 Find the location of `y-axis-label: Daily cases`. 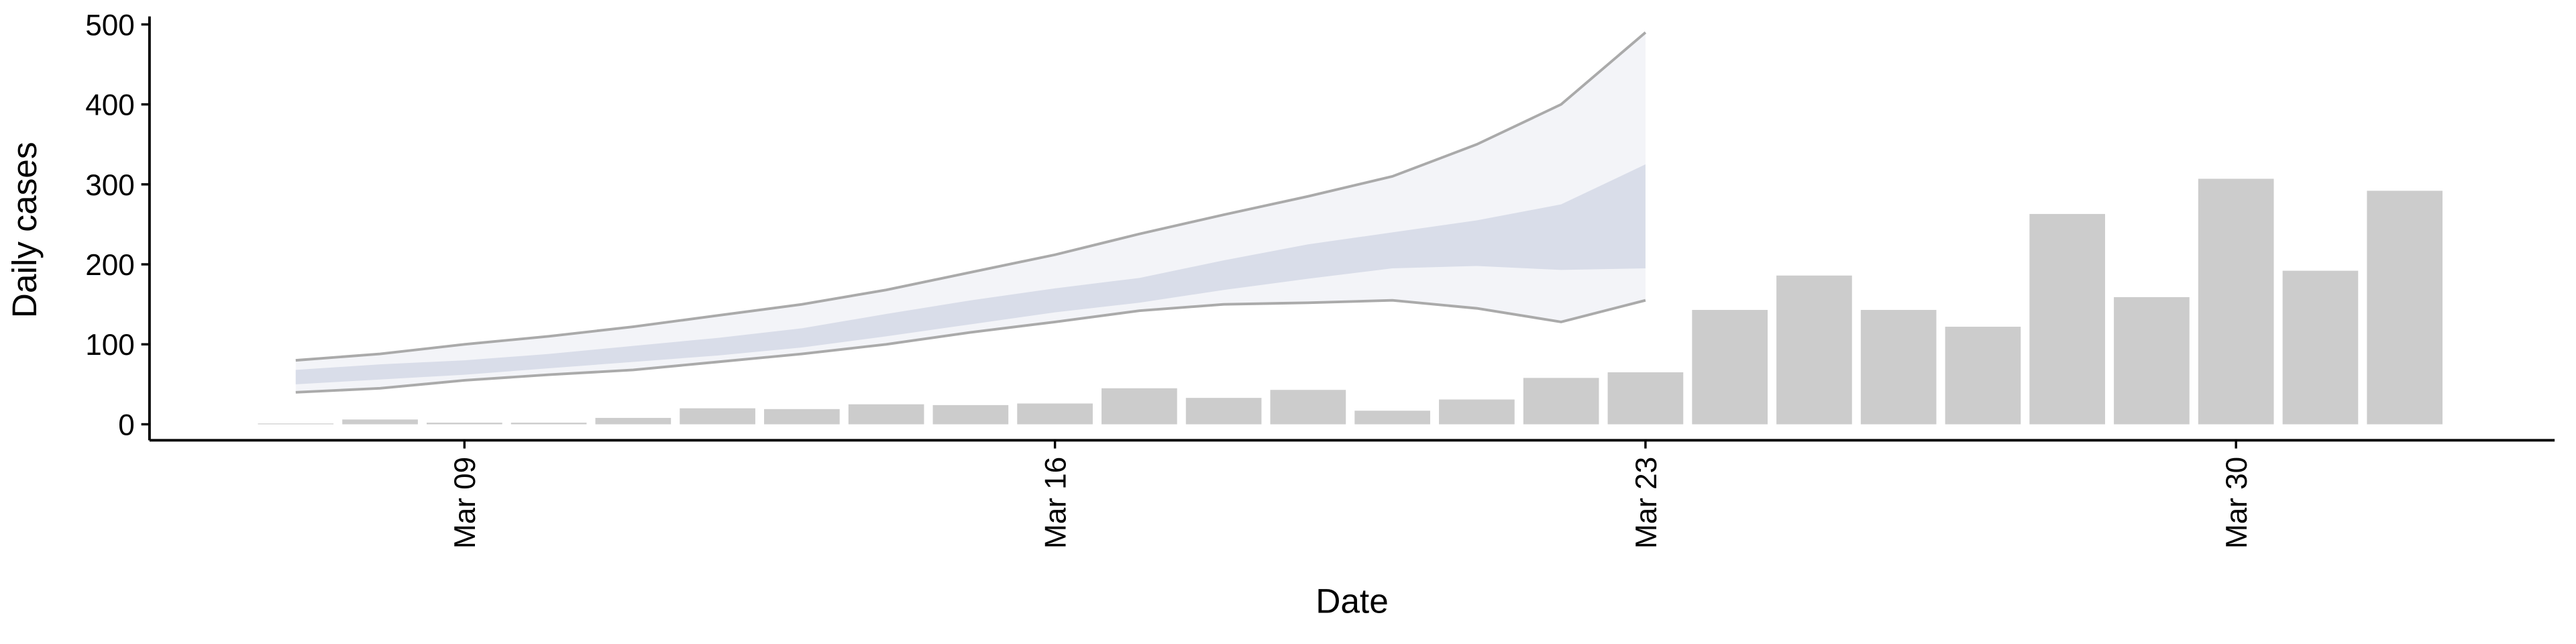

y-axis-label: Daily cases is located at coordinates (24, 230).